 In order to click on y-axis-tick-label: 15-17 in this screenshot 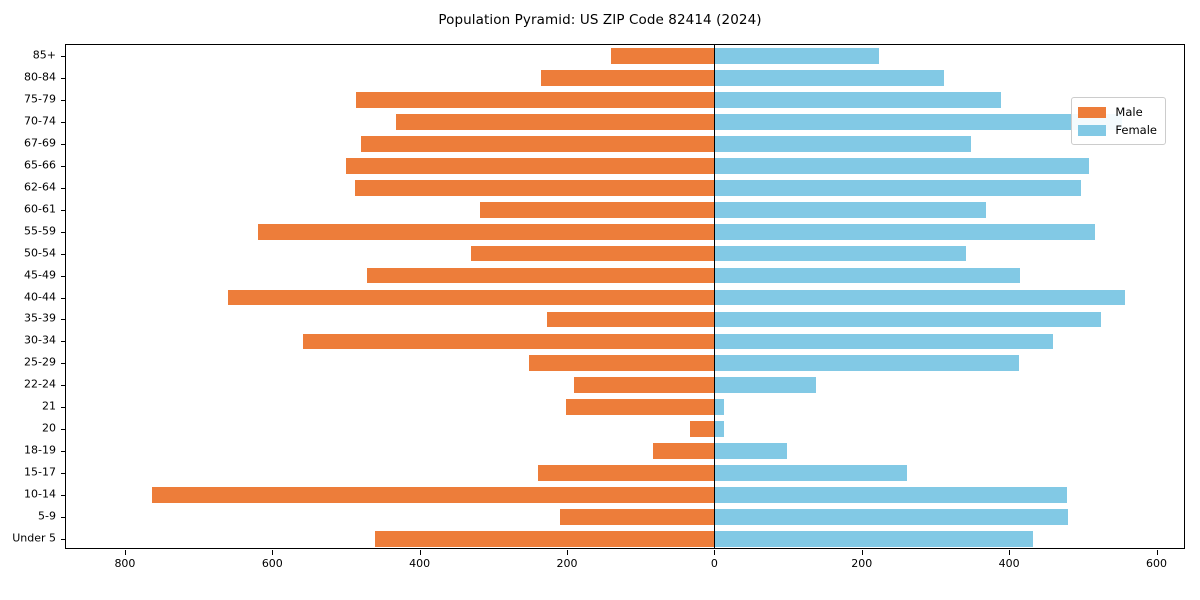, I will do `click(40, 472)`.